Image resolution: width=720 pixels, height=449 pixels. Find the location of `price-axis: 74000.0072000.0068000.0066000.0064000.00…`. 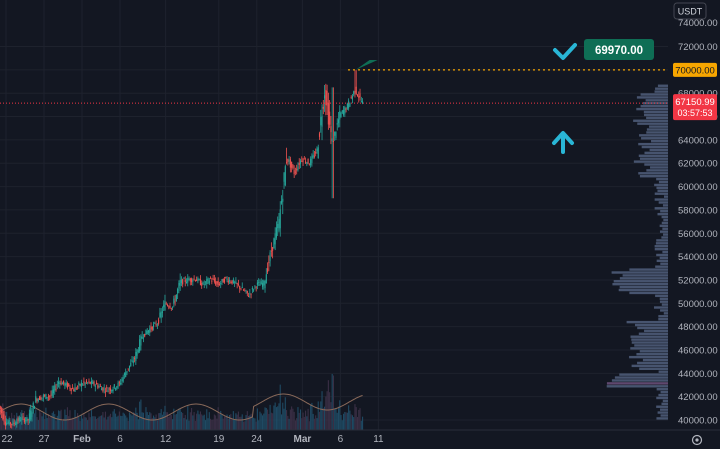

price-axis: 74000.0072000.0068000.0066000.0064000.00… is located at coordinates (694, 224).